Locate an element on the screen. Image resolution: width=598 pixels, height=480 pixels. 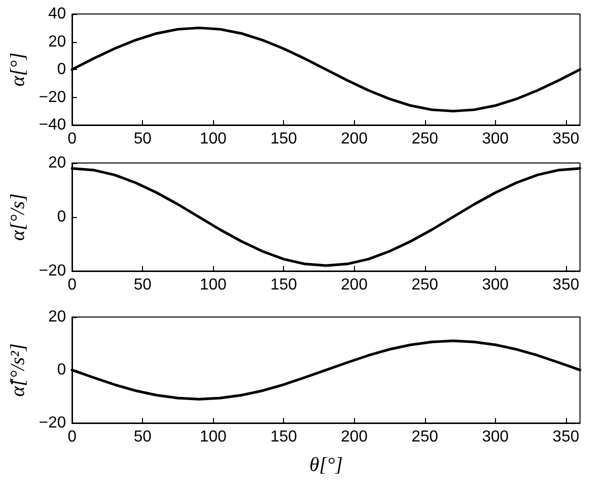
y-axis-title: α̈[°/s²] is located at coordinates (18, 370).